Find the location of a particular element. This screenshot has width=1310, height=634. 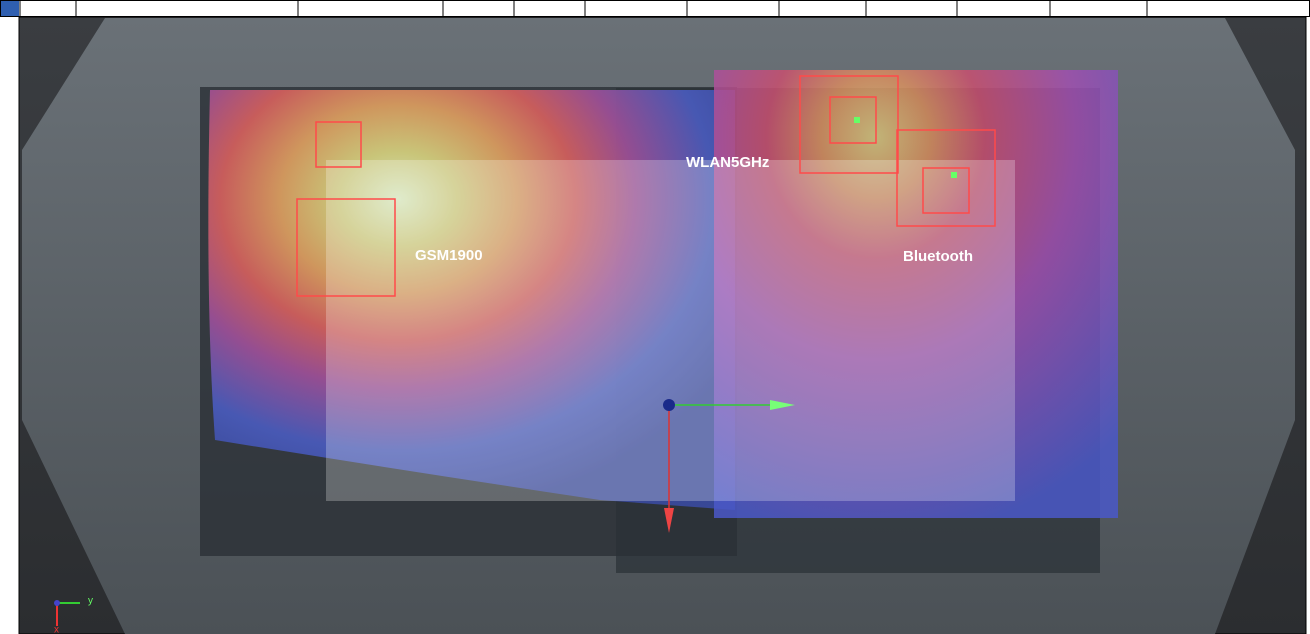

origin-axes is located at coordinates (729, 466).